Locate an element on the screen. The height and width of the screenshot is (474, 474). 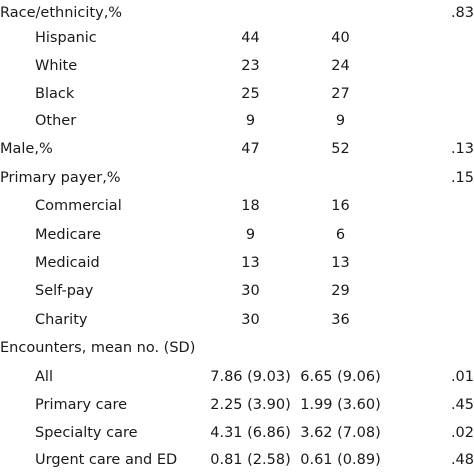
group1-value: 13 is located at coordinates (250, 263).